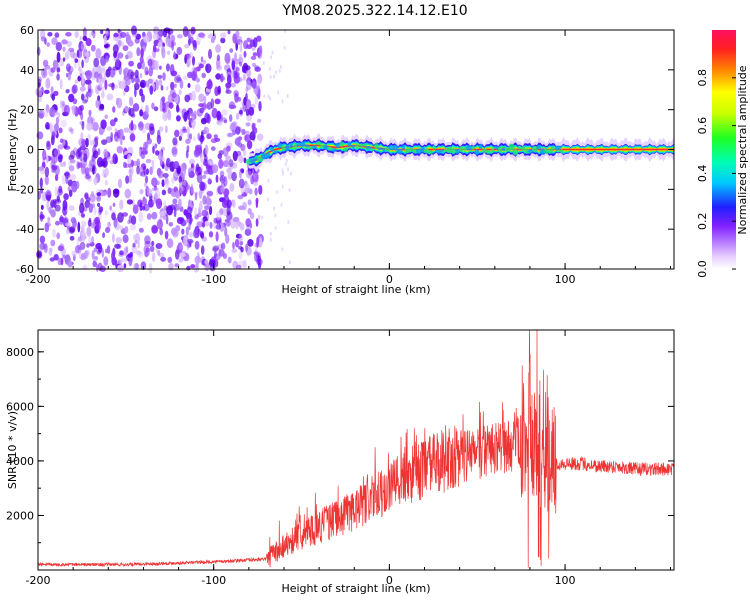 The height and width of the screenshot is (600, 750). What do you see at coordinates (702, 174) in the screenshot?
I see `colorbar-tick-label: 0.4` at bounding box center [702, 174].